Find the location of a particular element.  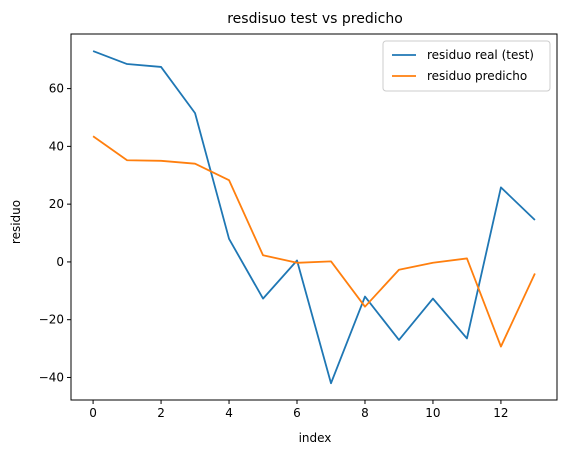

legend-box is located at coordinates (466, 66).